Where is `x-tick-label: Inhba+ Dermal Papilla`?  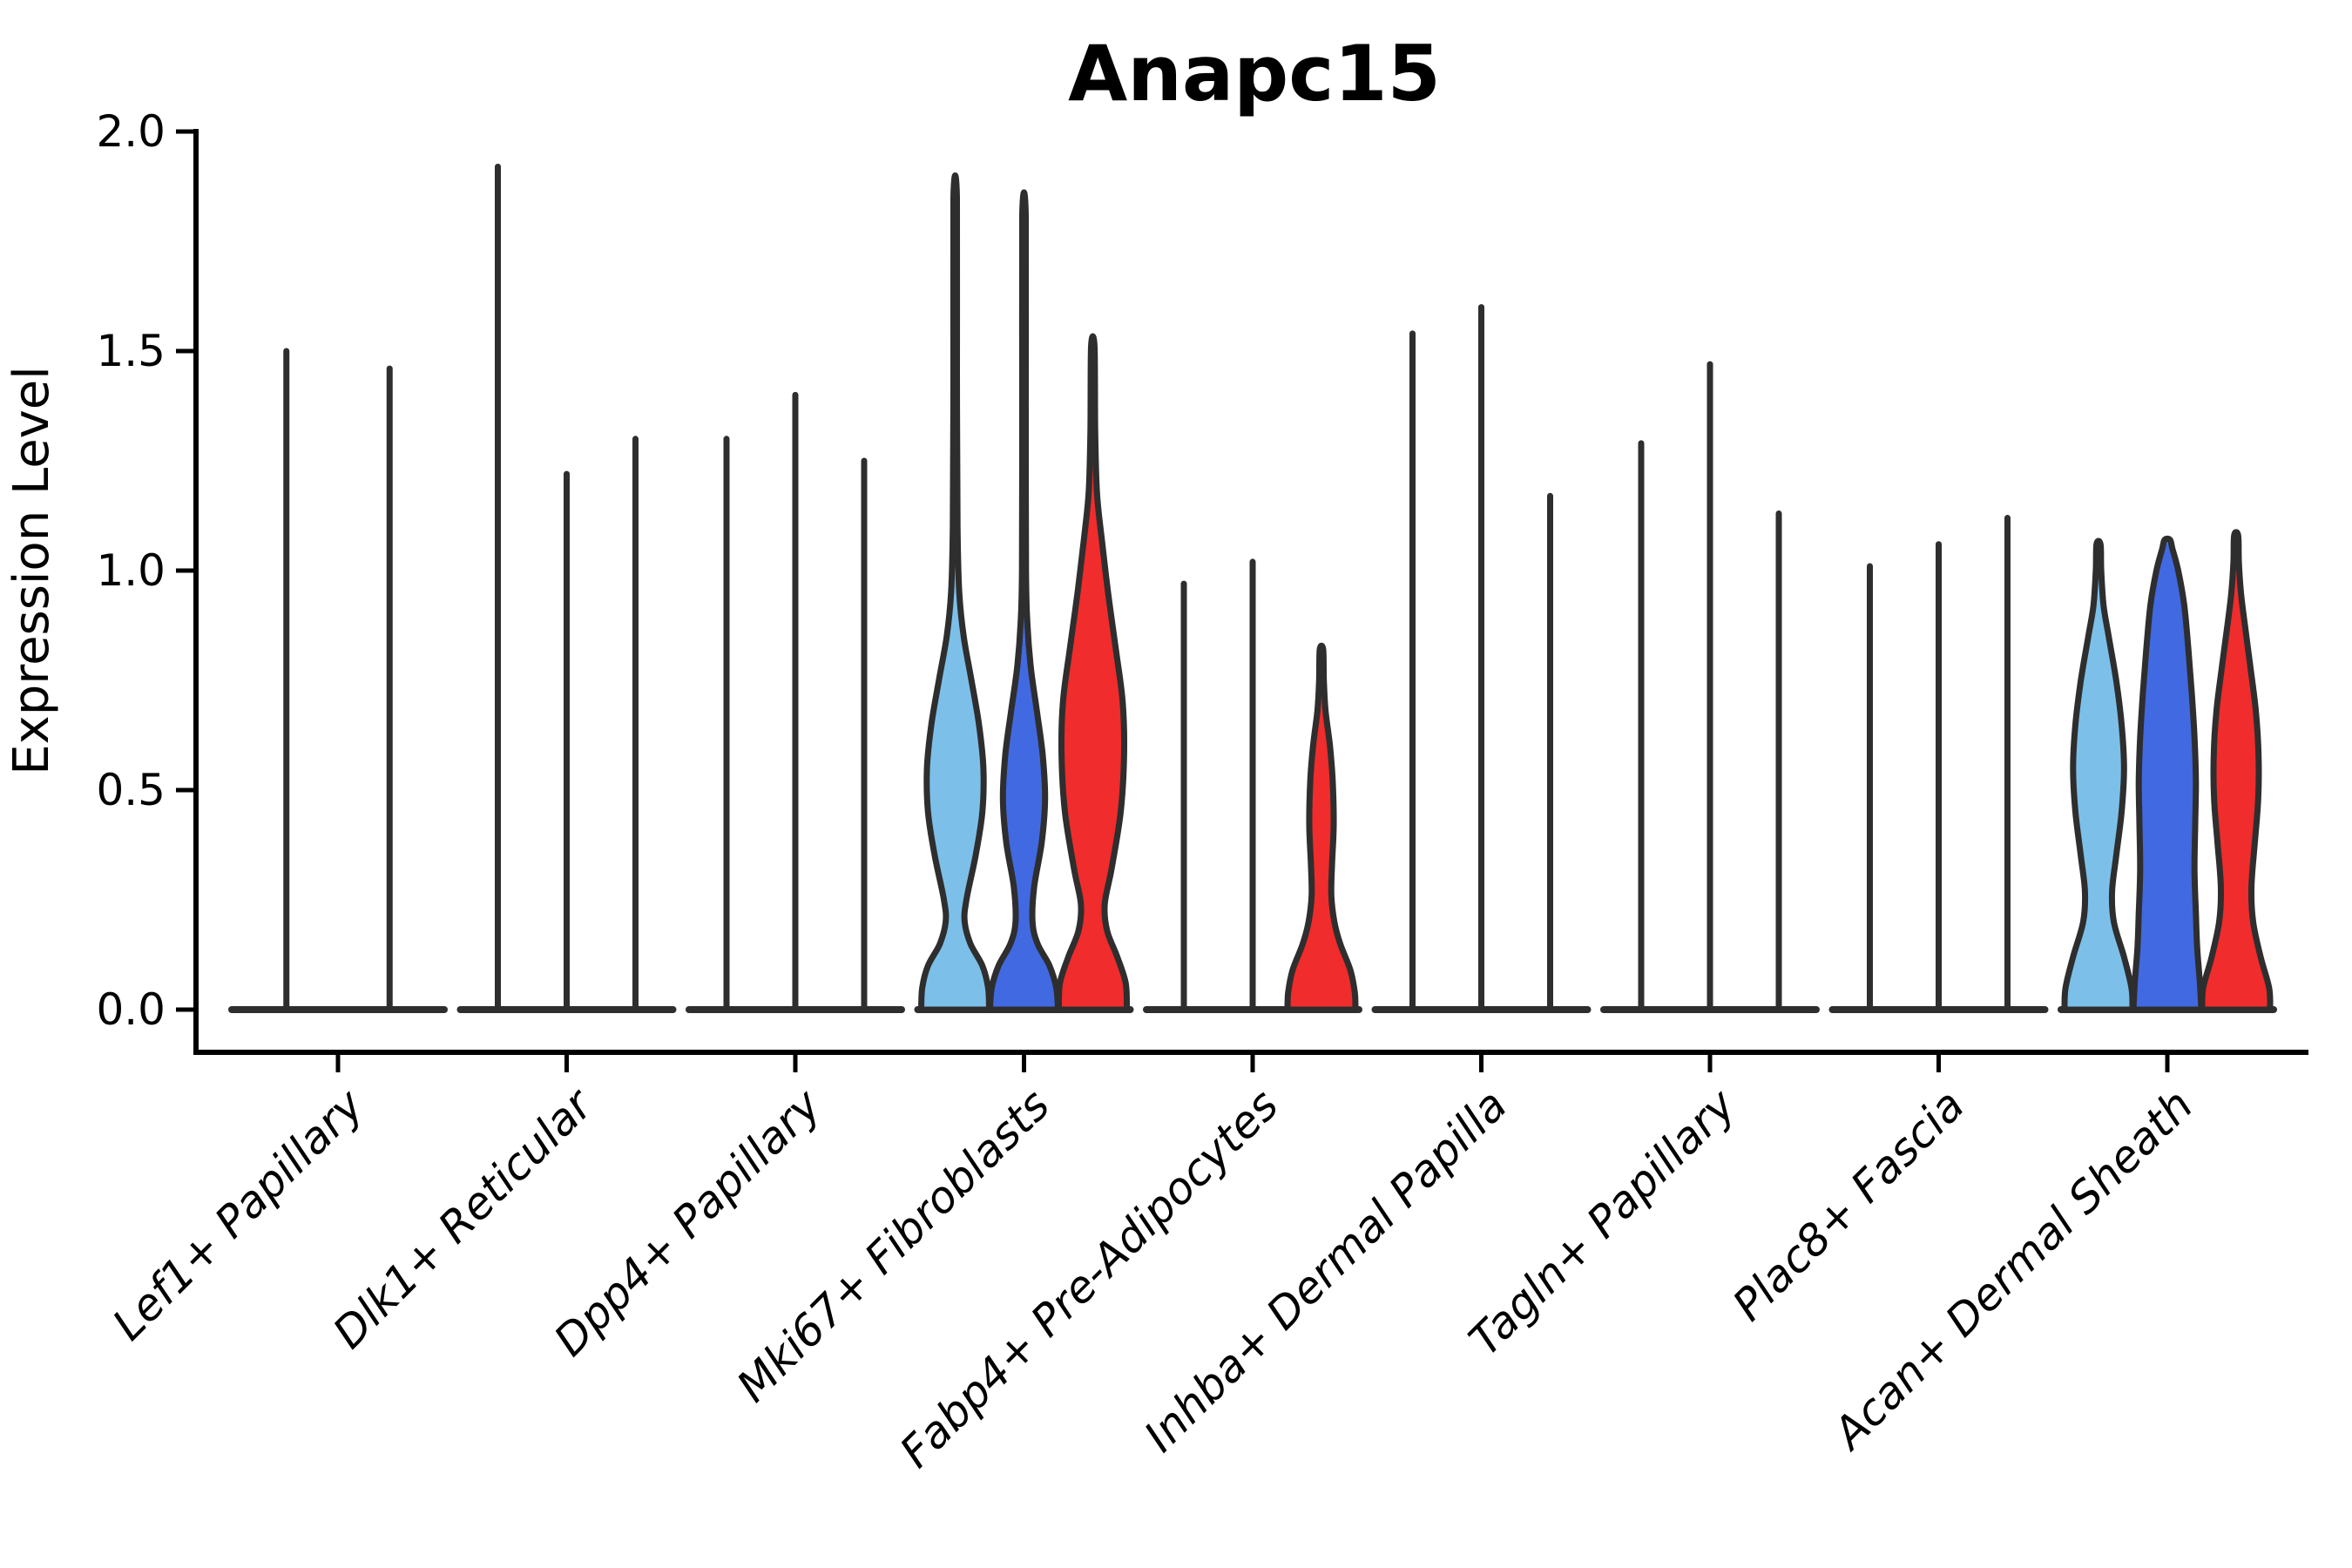 x-tick-label: Inhba+ Dermal Papilla is located at coordinates (1326, 1270).